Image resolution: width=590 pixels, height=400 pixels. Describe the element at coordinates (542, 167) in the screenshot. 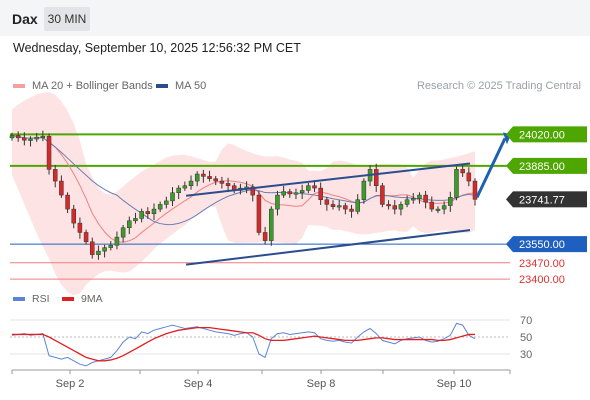

I see `level-text: 23885.00` at that location.